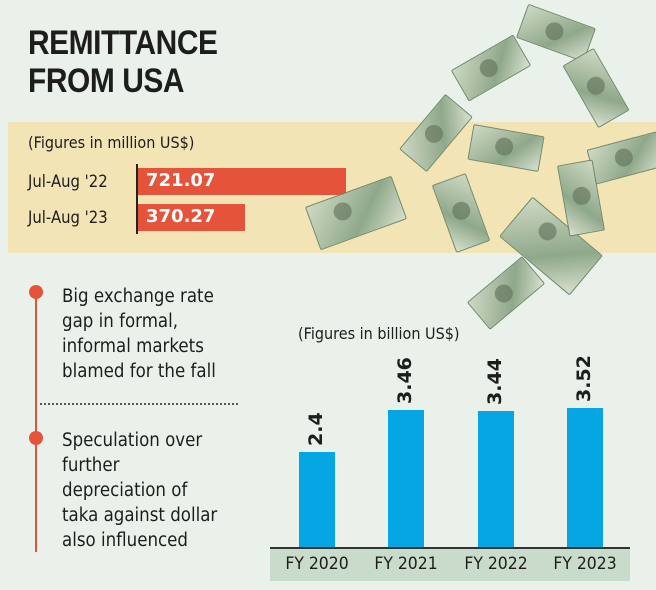 This screenshot has height=590, width=656. I want to click on bullet-line, so click(36, 422).